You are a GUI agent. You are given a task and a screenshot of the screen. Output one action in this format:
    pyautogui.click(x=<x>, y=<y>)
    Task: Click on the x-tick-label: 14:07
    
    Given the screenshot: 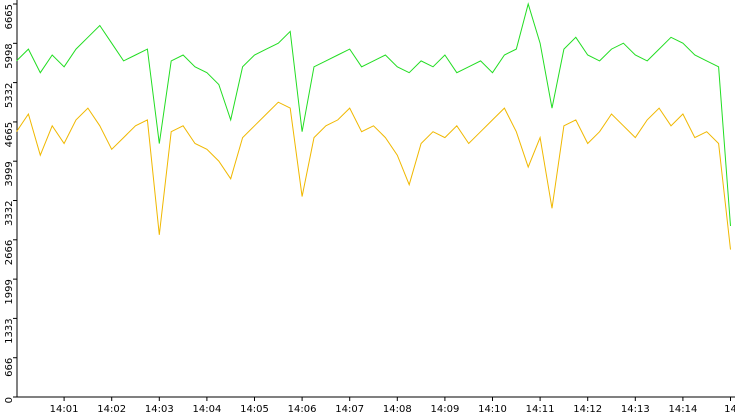 What is the action you would take?
    pyautogui.click(x=349, y=409)
    